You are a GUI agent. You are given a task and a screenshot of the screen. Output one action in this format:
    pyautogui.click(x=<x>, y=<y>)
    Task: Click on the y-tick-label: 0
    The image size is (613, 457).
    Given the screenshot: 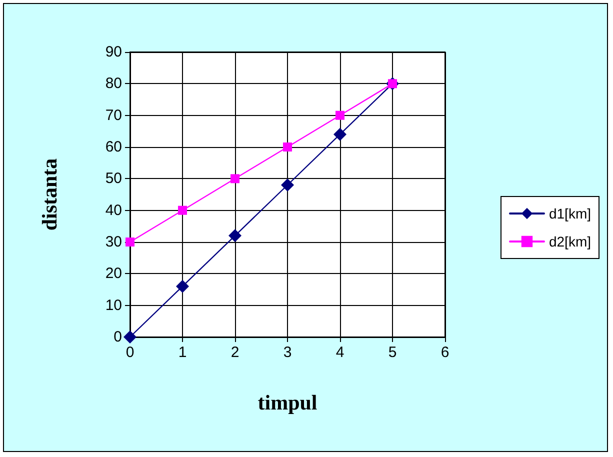 What is the action you would take?
    pyautogui.click(x=118, y=337)
    